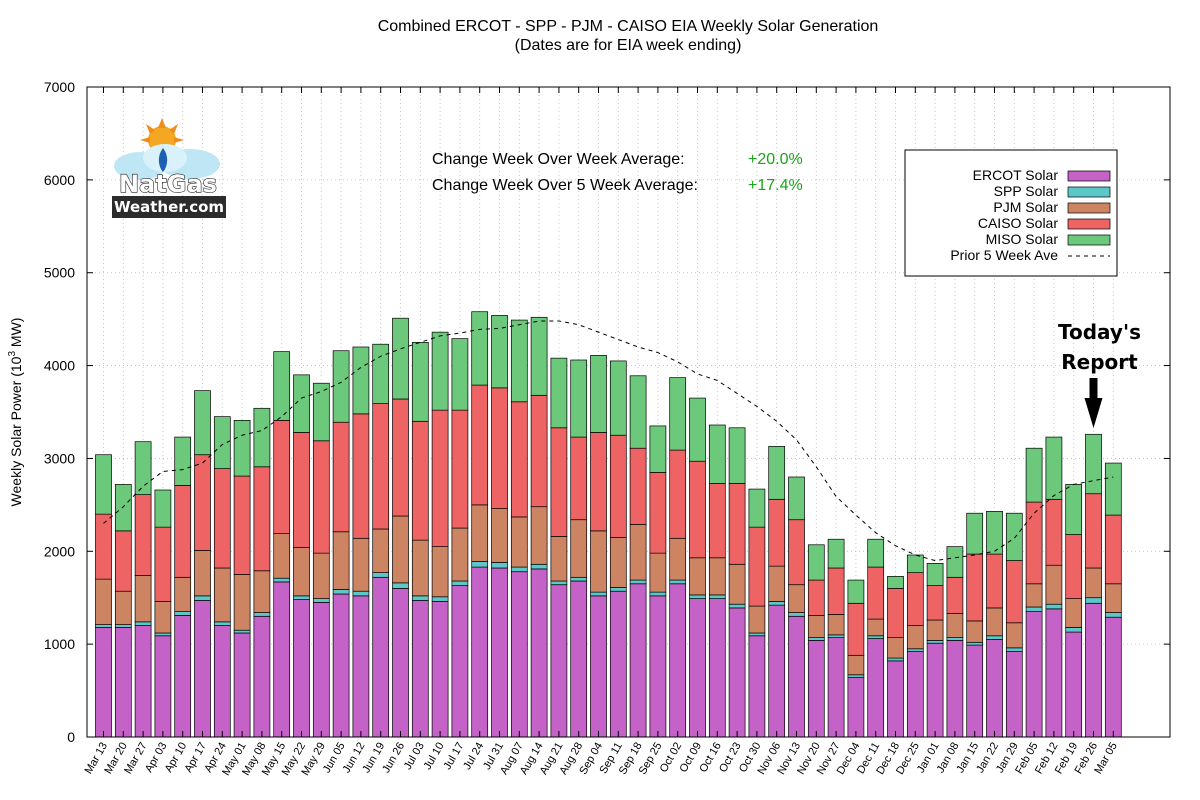 This screenshot has height=800, width=1200. I want to click on wow-change-label: Change Week Over Week Average:, so click(558, 159).